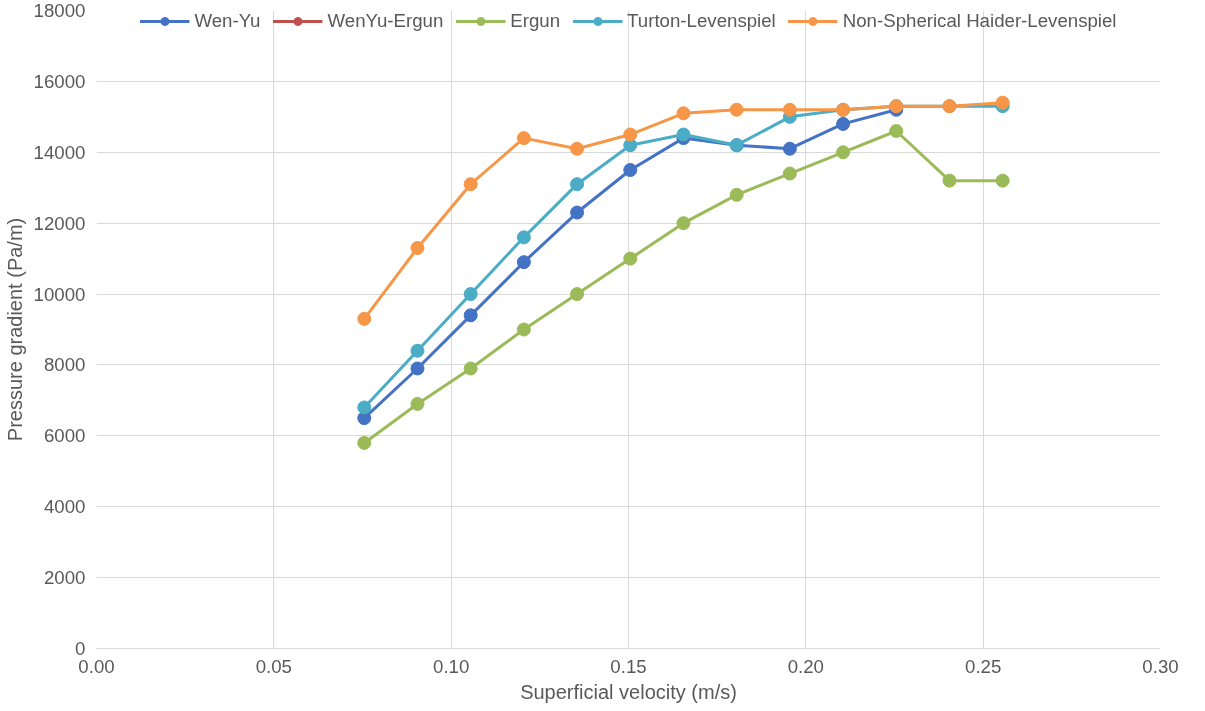  I want to click on x-tick-label: 0.25, so click(983, 666).